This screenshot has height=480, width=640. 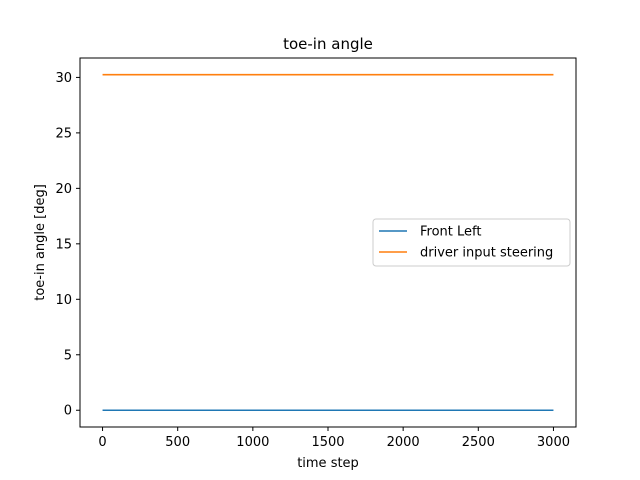 What do you see at coordinates (63, 133) in the screenshot?
I see `y-tick-label-25: 25` at bounding box center [63, 133].